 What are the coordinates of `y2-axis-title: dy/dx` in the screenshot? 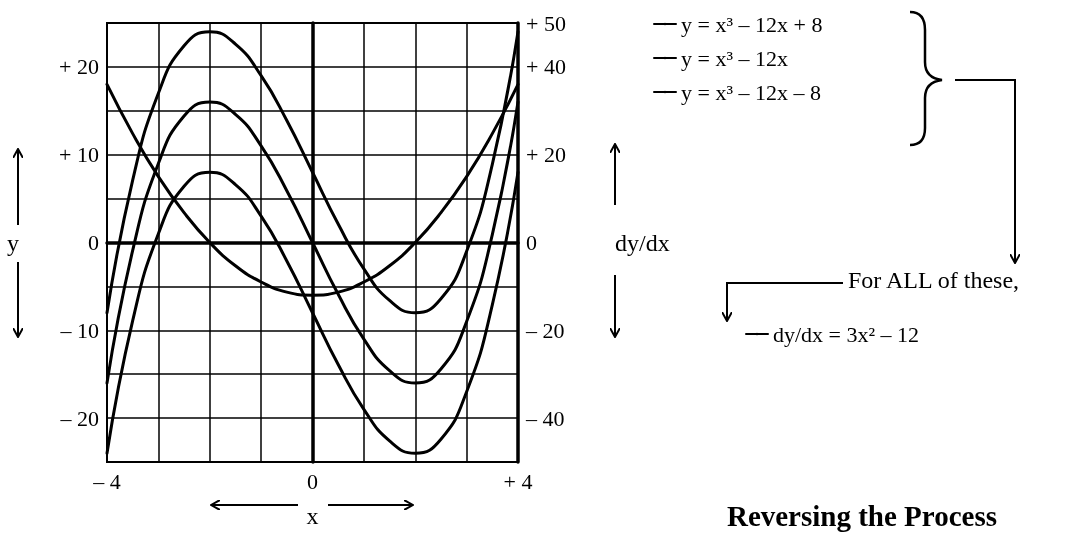 It's located at (642, 242).